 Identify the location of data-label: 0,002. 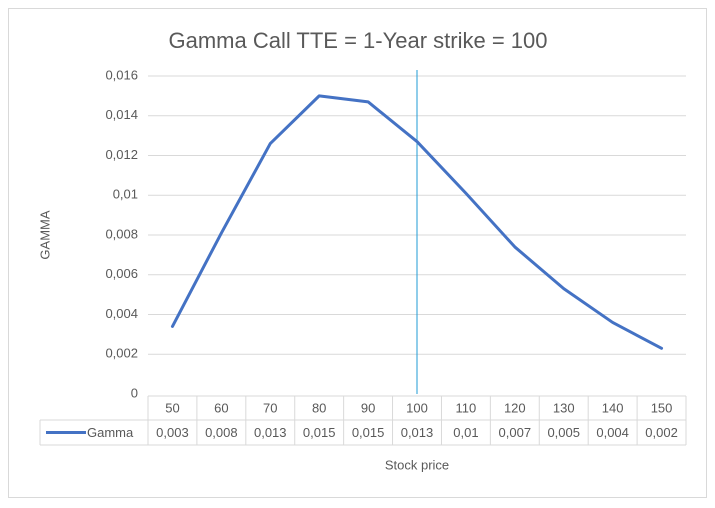
(661, 432).